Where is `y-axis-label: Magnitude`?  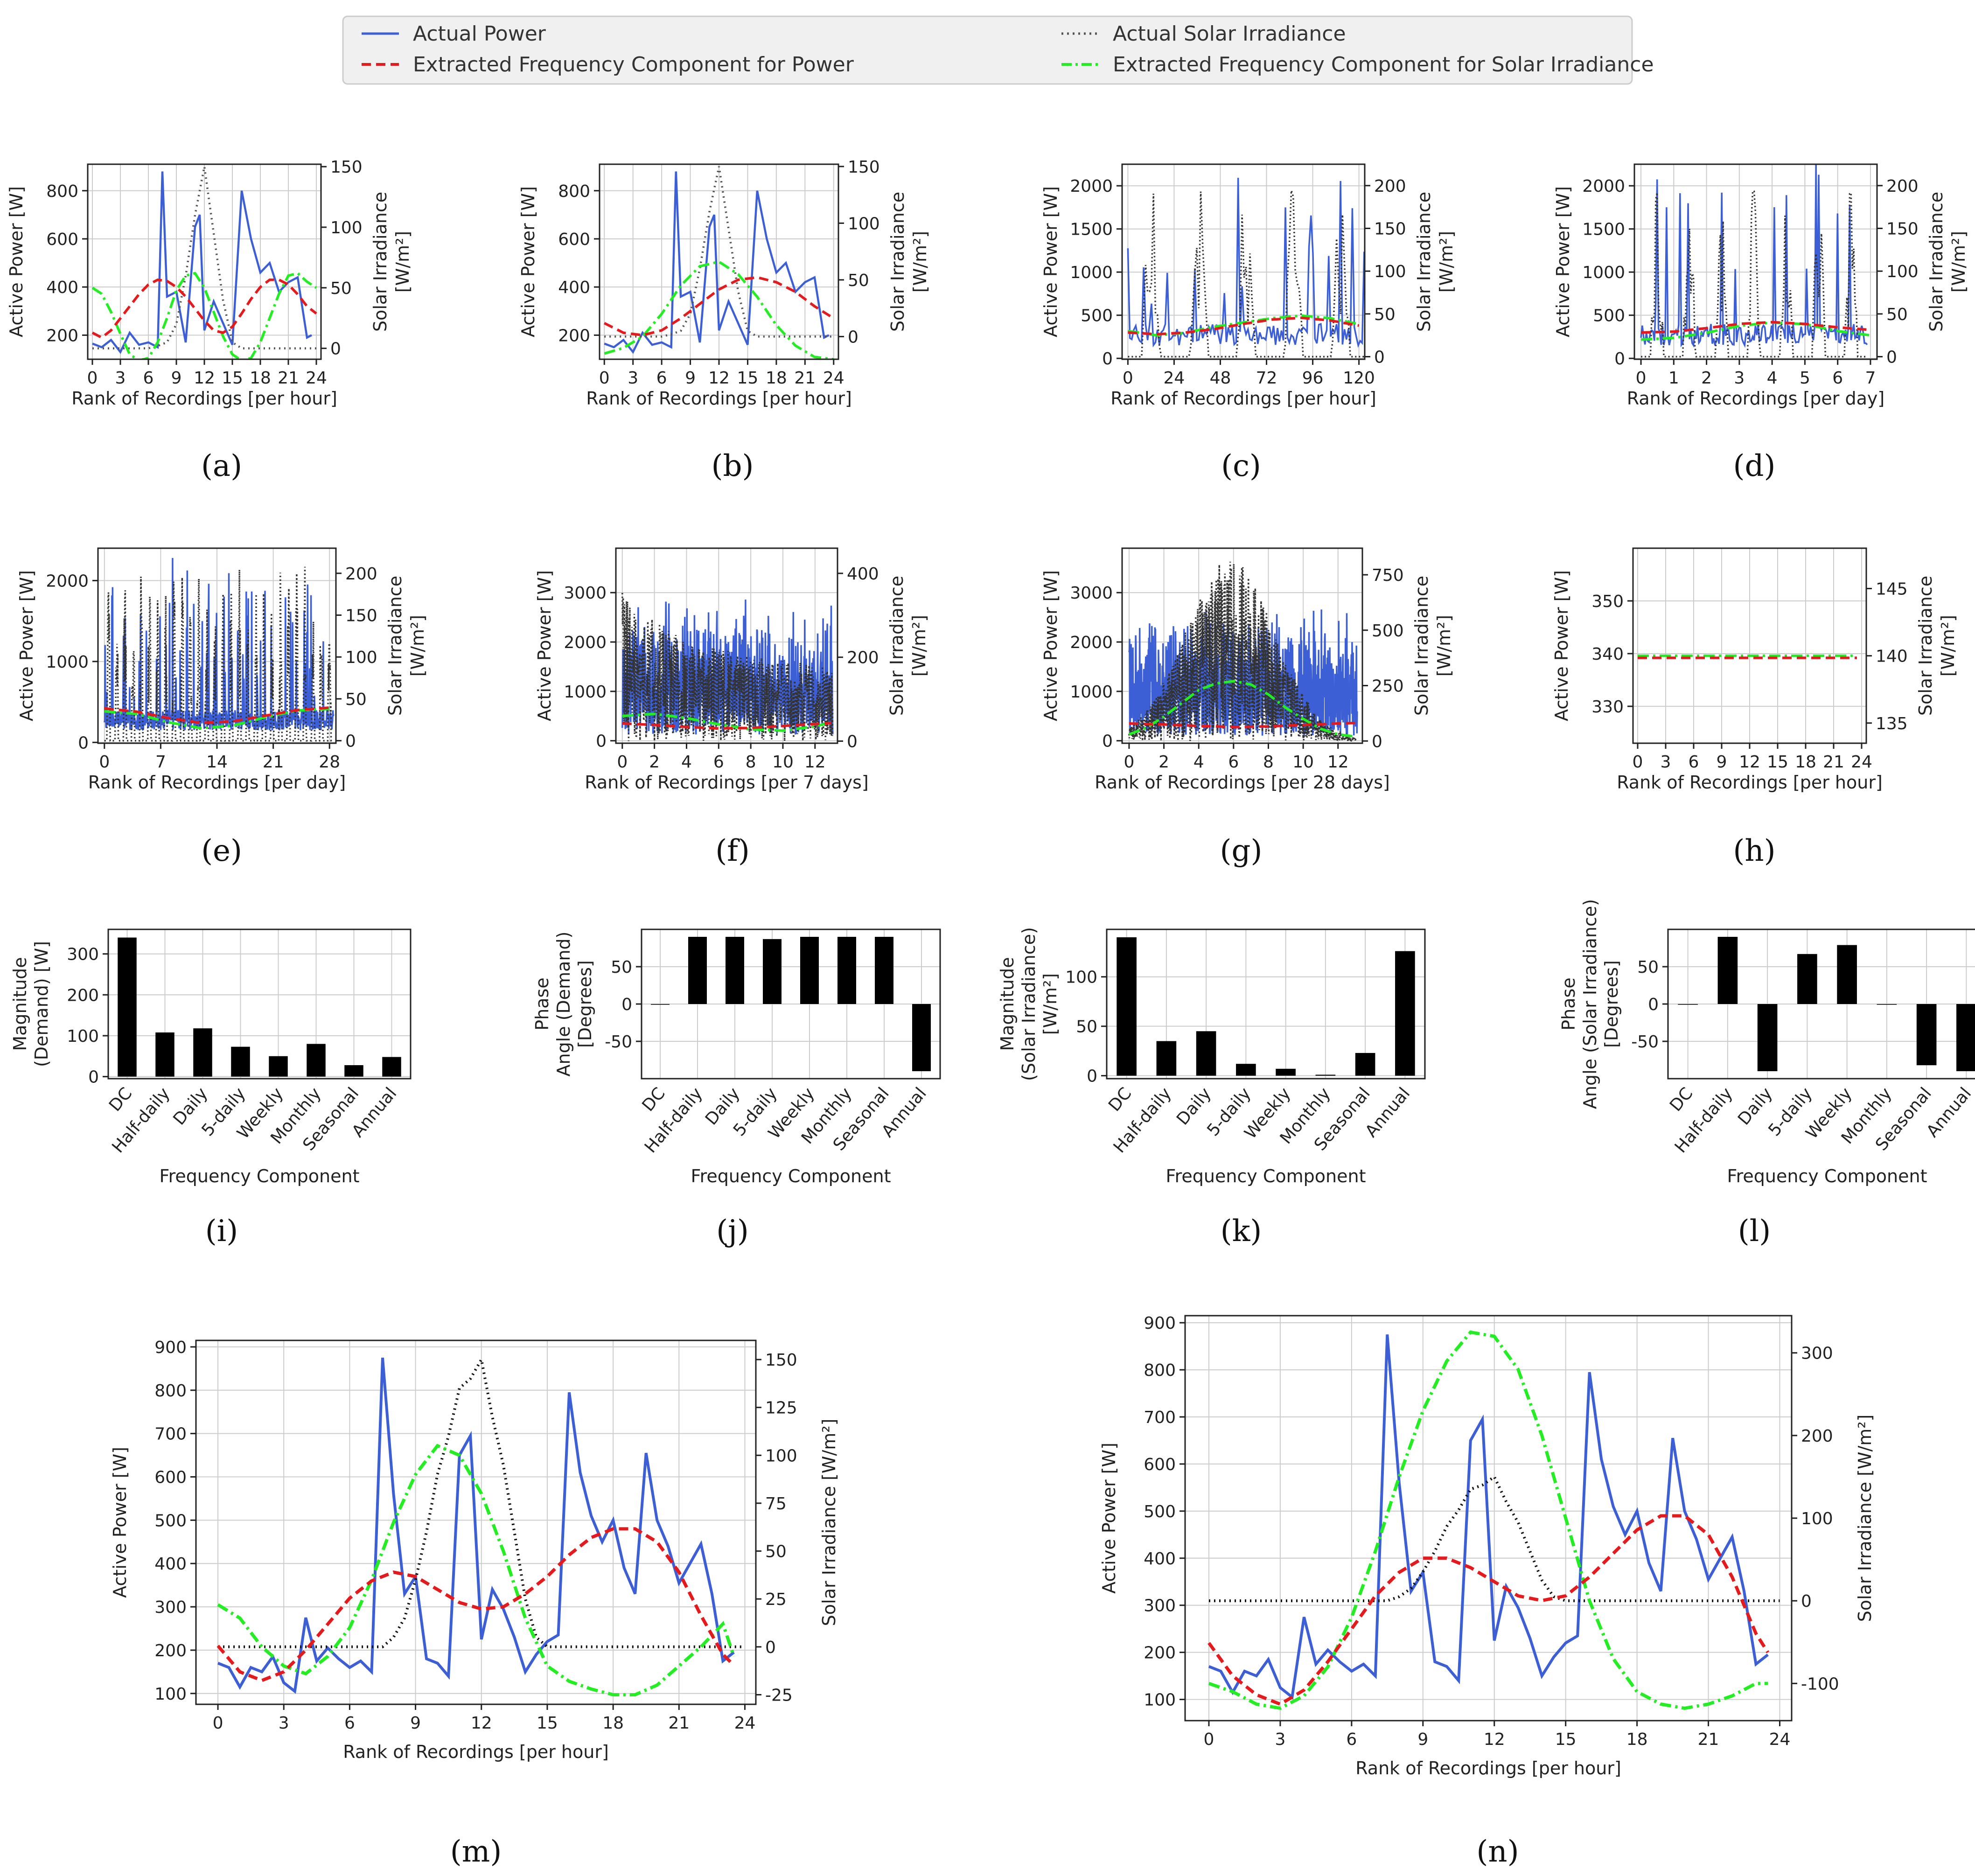 y-axis-label: Magnitude is located at coordinates (20, 1004).